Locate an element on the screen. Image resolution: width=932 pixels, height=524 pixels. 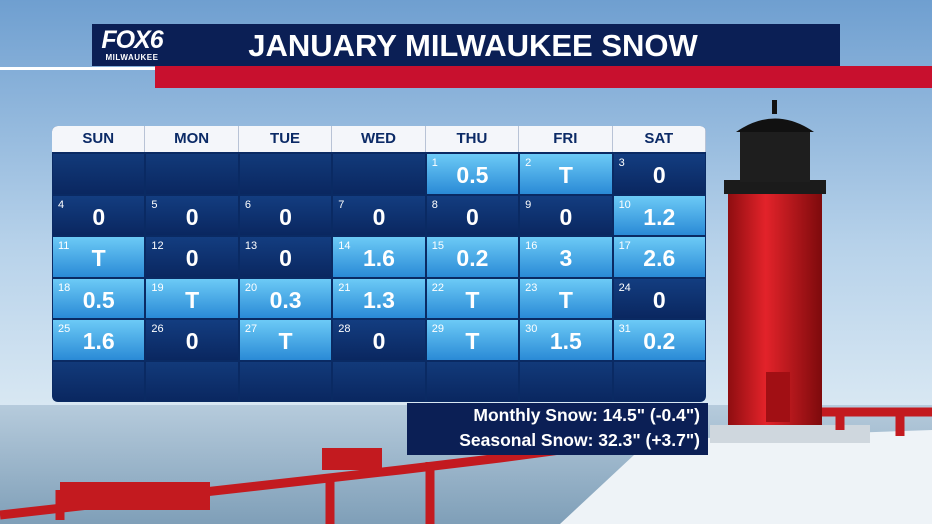
day-cell: 23 T is located at coordinates (566, 298).